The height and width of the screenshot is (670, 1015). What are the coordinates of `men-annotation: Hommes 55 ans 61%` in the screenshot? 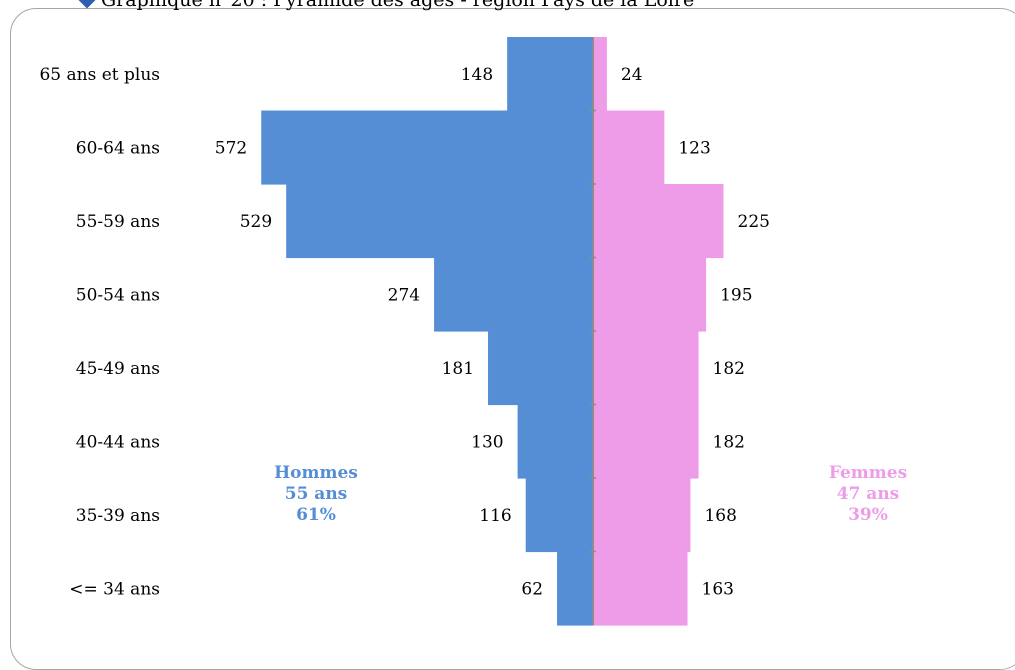 It's located at (316, 494).